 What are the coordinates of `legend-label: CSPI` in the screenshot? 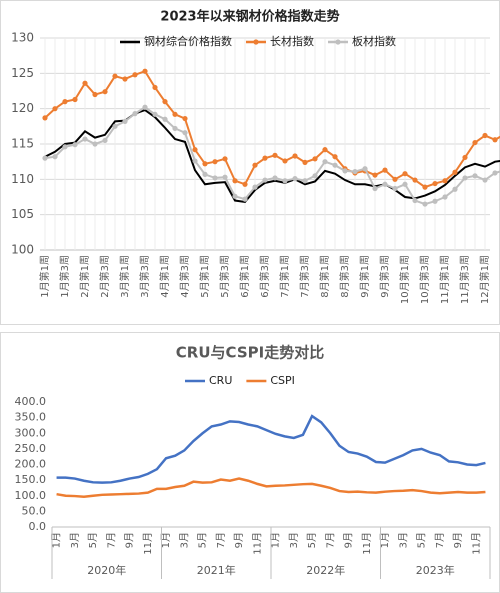 It's located at (282, 380).